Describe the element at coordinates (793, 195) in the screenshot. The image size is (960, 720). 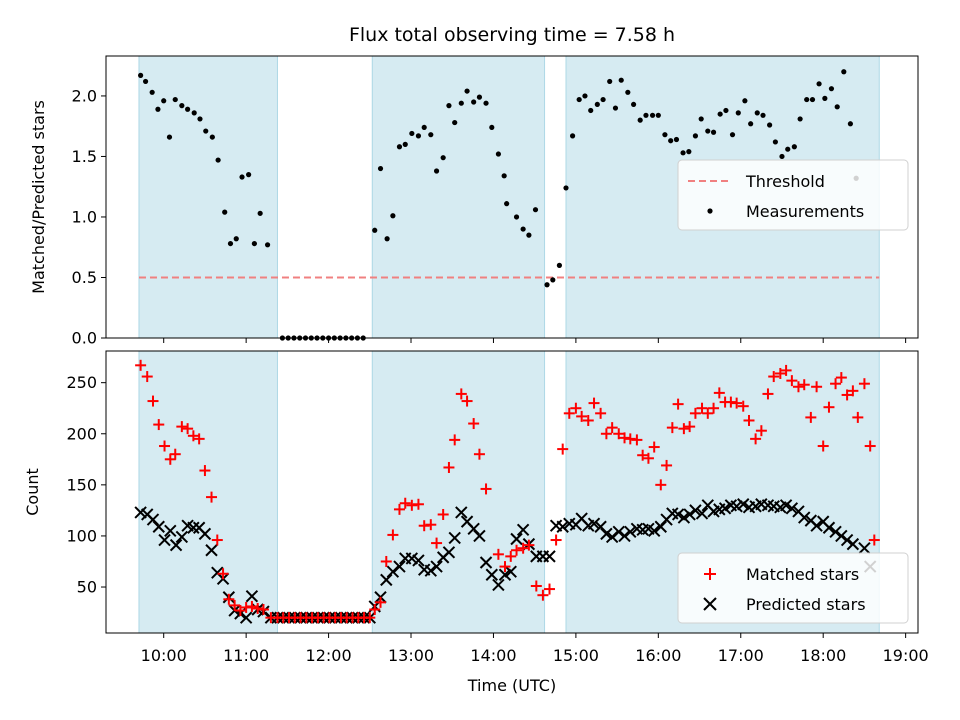
I see `top-legend-box` at that location.